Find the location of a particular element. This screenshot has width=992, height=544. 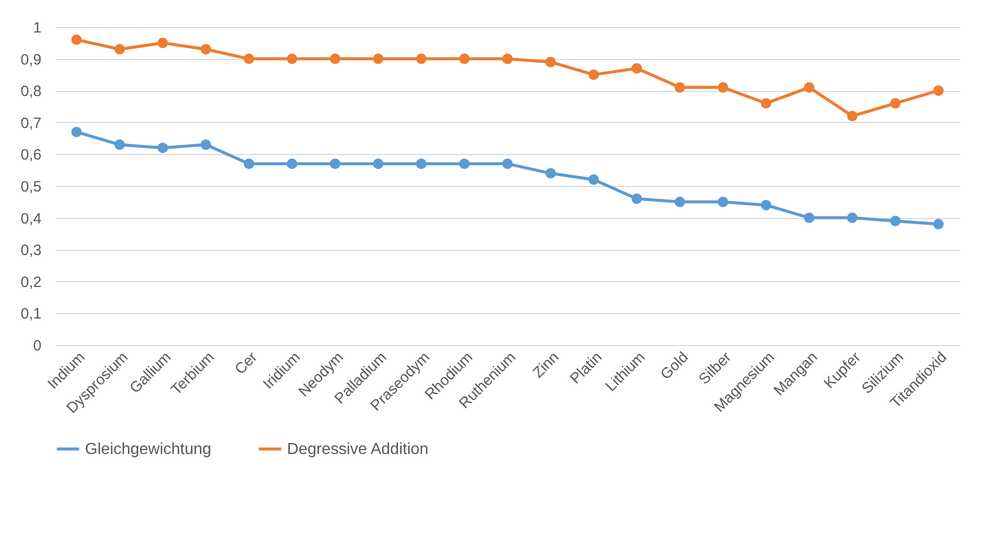

y-tick-label: 0,7 is located at coordinates (31, 123).